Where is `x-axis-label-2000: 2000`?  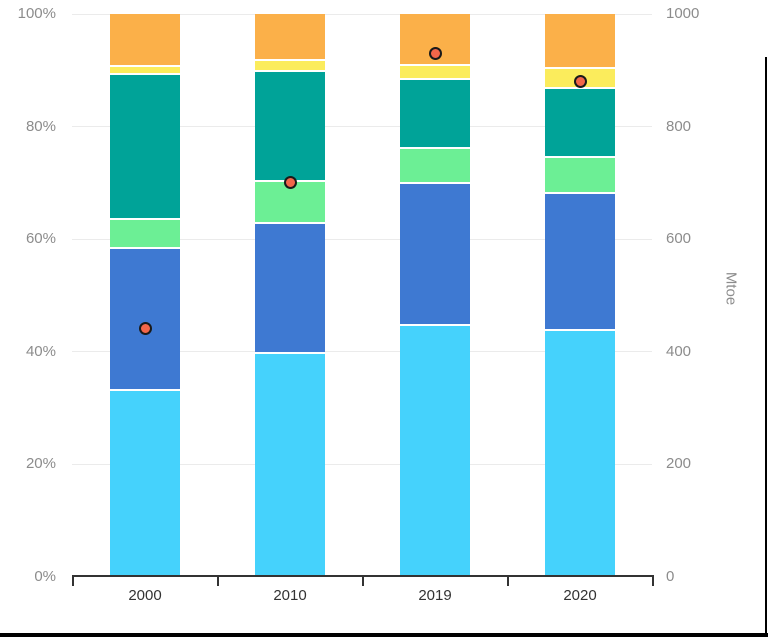 x-axis-label-2000: 2000 is located at coordinates (145, 595).